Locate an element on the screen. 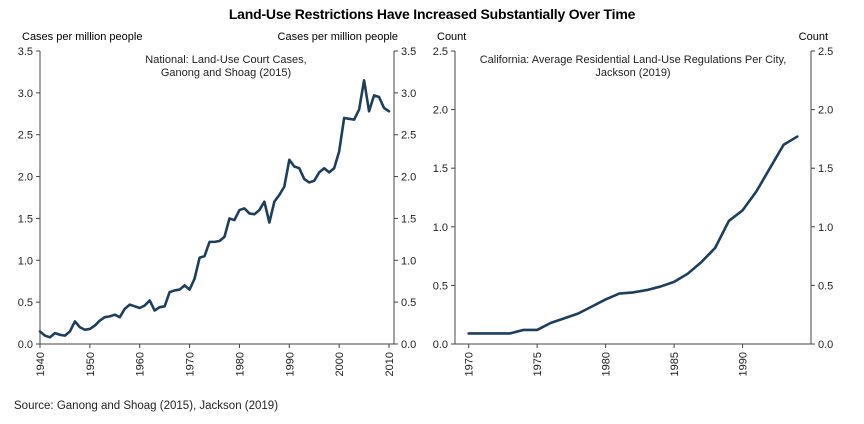 The width and height of the screenshot is (864, 424). chart2-xtick-label: 1980 is located at coordinates (607, 364).